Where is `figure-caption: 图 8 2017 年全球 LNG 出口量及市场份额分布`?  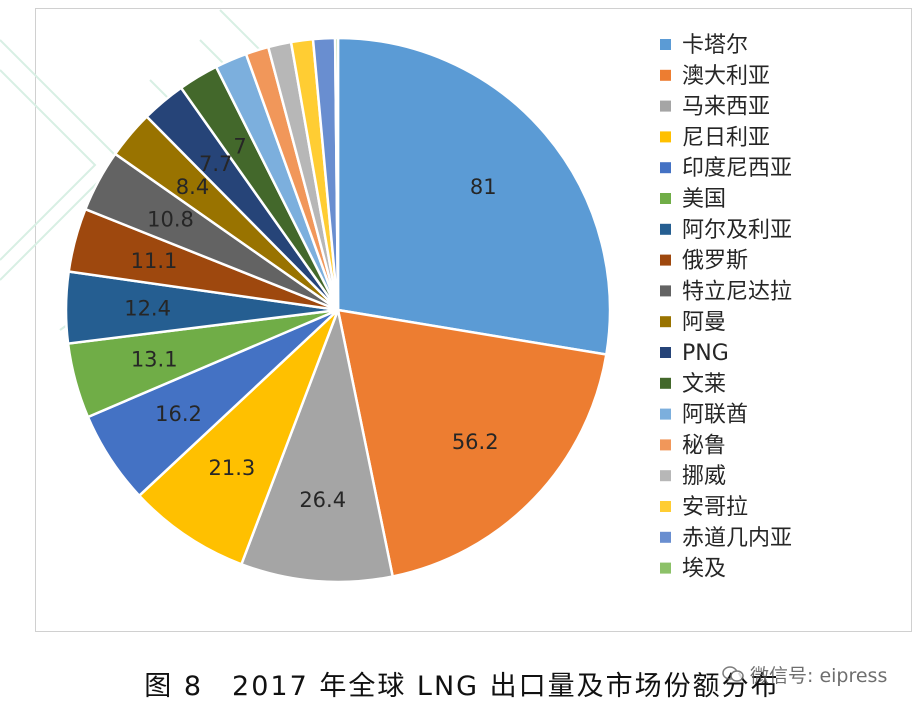
figure-caption: 图 8 2017 年全球 LNG 出口量及市场份额分布 is located at coordinates (462, 686).